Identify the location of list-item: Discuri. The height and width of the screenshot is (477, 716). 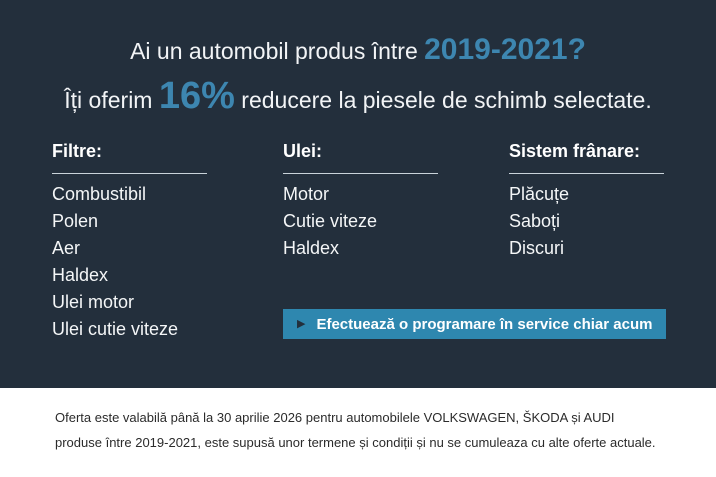
(537, 248).